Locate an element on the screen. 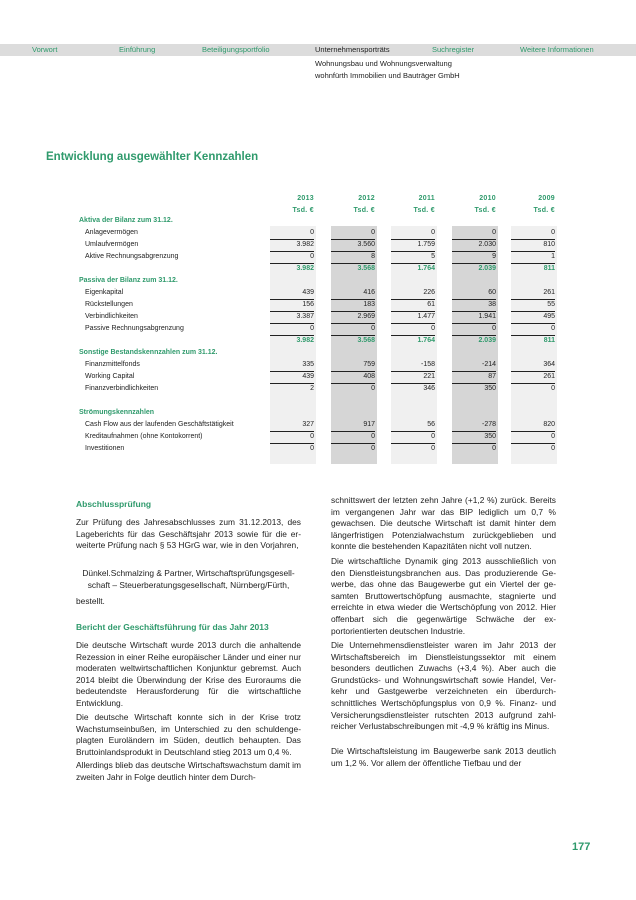 The image size is (636, 900). cell-2012: 2.969 is located at coordinates (353, 318).